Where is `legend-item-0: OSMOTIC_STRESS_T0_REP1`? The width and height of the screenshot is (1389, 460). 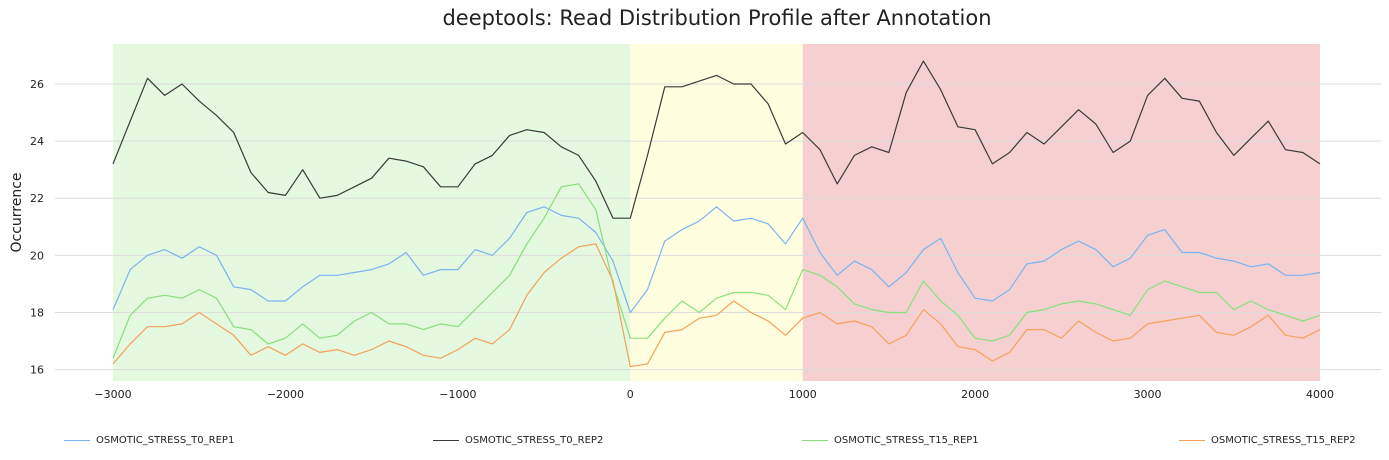
legend-item-0: OSMOTIC_STRESS_T0_REP1 is located at coordinates (149, 440).